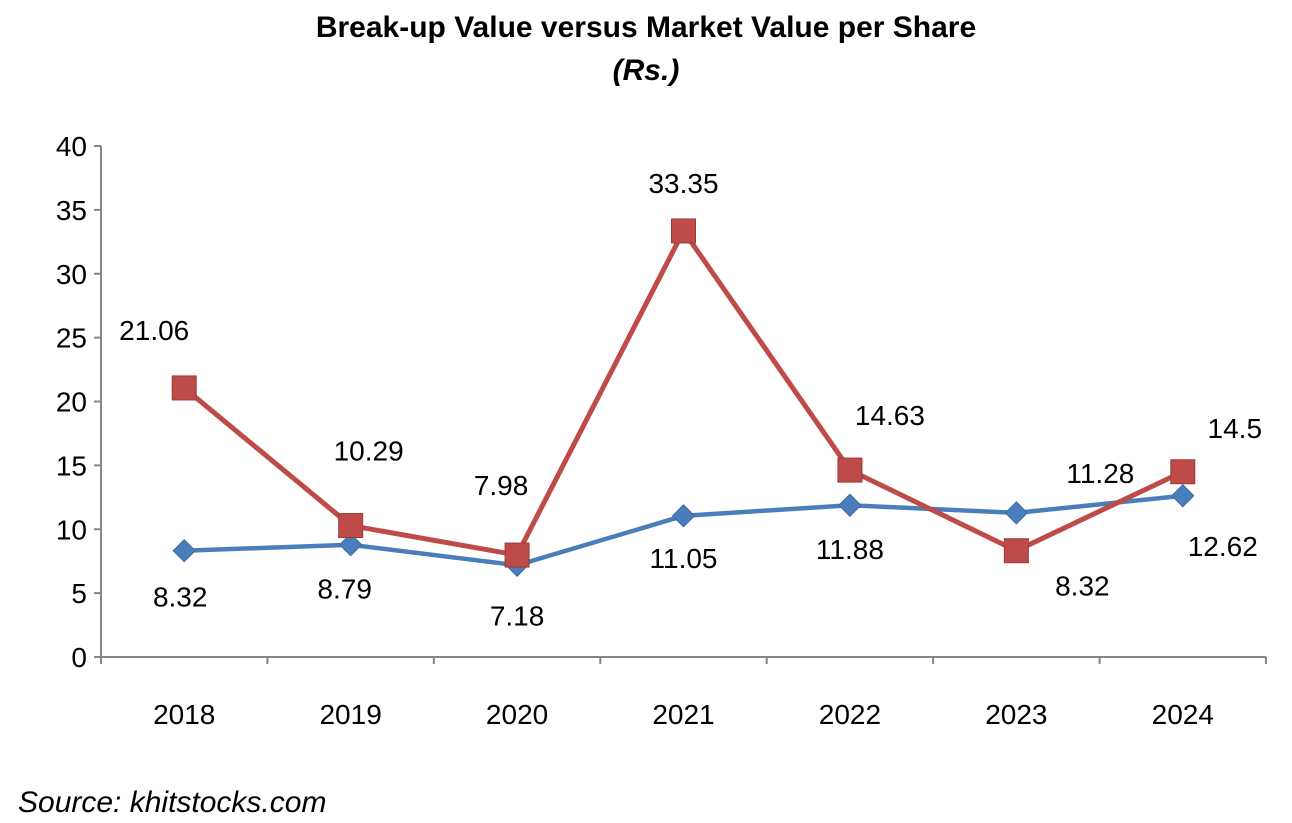  I want to click on data-label: 11.88, so click(850, 549).